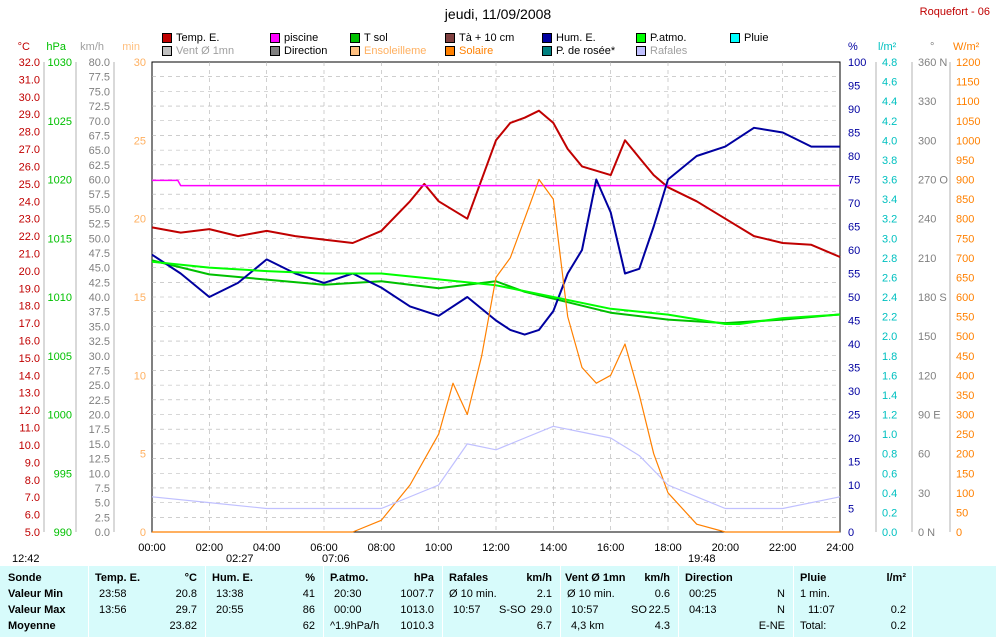  I want to click on wind-tick-label: 42.5, so click(99, 283).